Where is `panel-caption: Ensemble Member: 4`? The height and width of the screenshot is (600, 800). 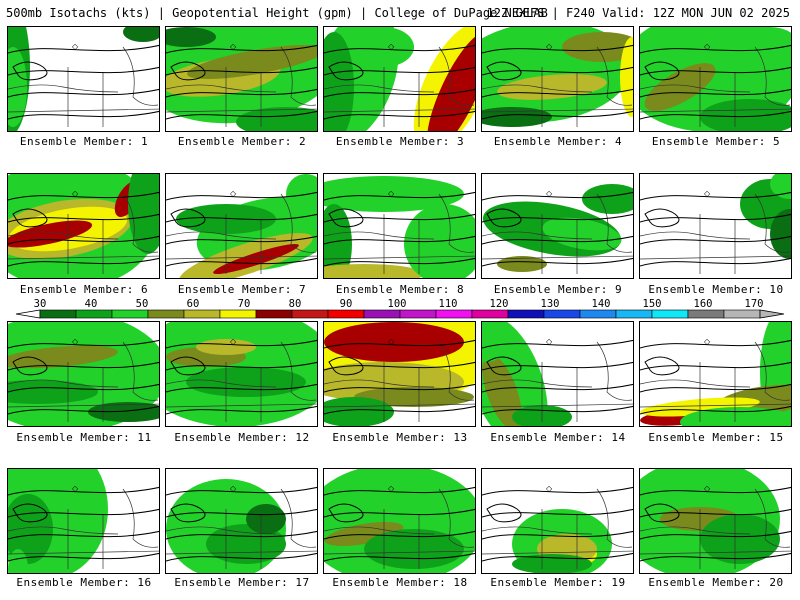
panel-caption: Ensemble Member: 4 is located at coordinates (558, 141).